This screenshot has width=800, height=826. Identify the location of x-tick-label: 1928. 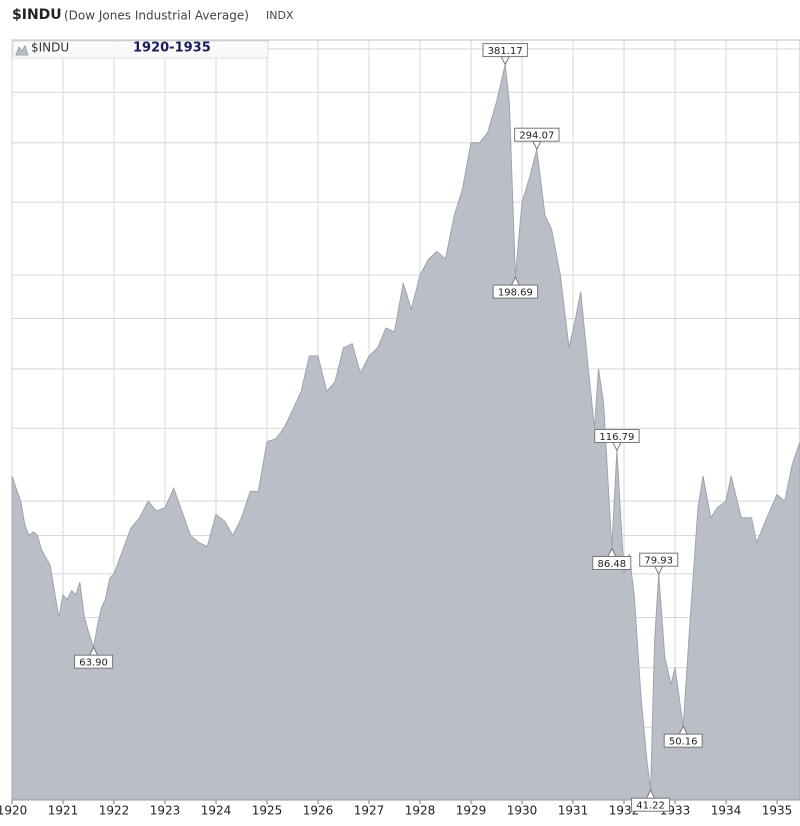
(420, 811).